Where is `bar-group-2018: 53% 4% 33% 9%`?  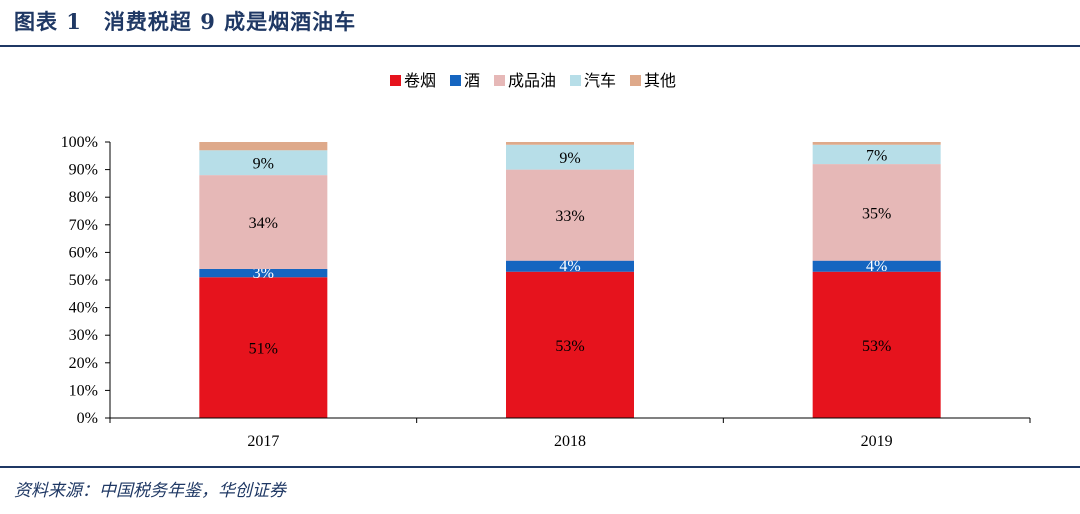
bar-group-2018: 53% 4% 33% 9% is located at coordinates (570, 280).